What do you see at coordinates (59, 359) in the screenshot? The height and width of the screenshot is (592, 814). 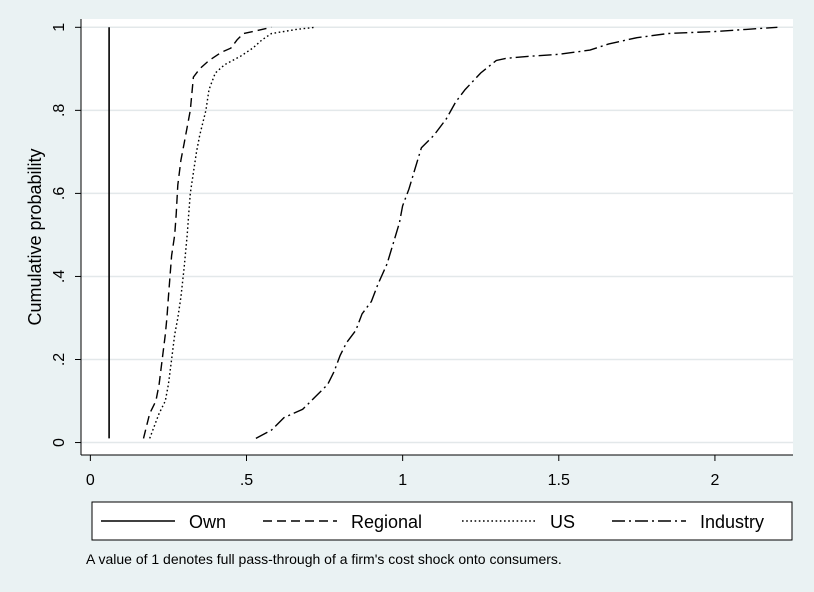 I see `y-tick-label-1: .2` at bounding box center [59, 359].